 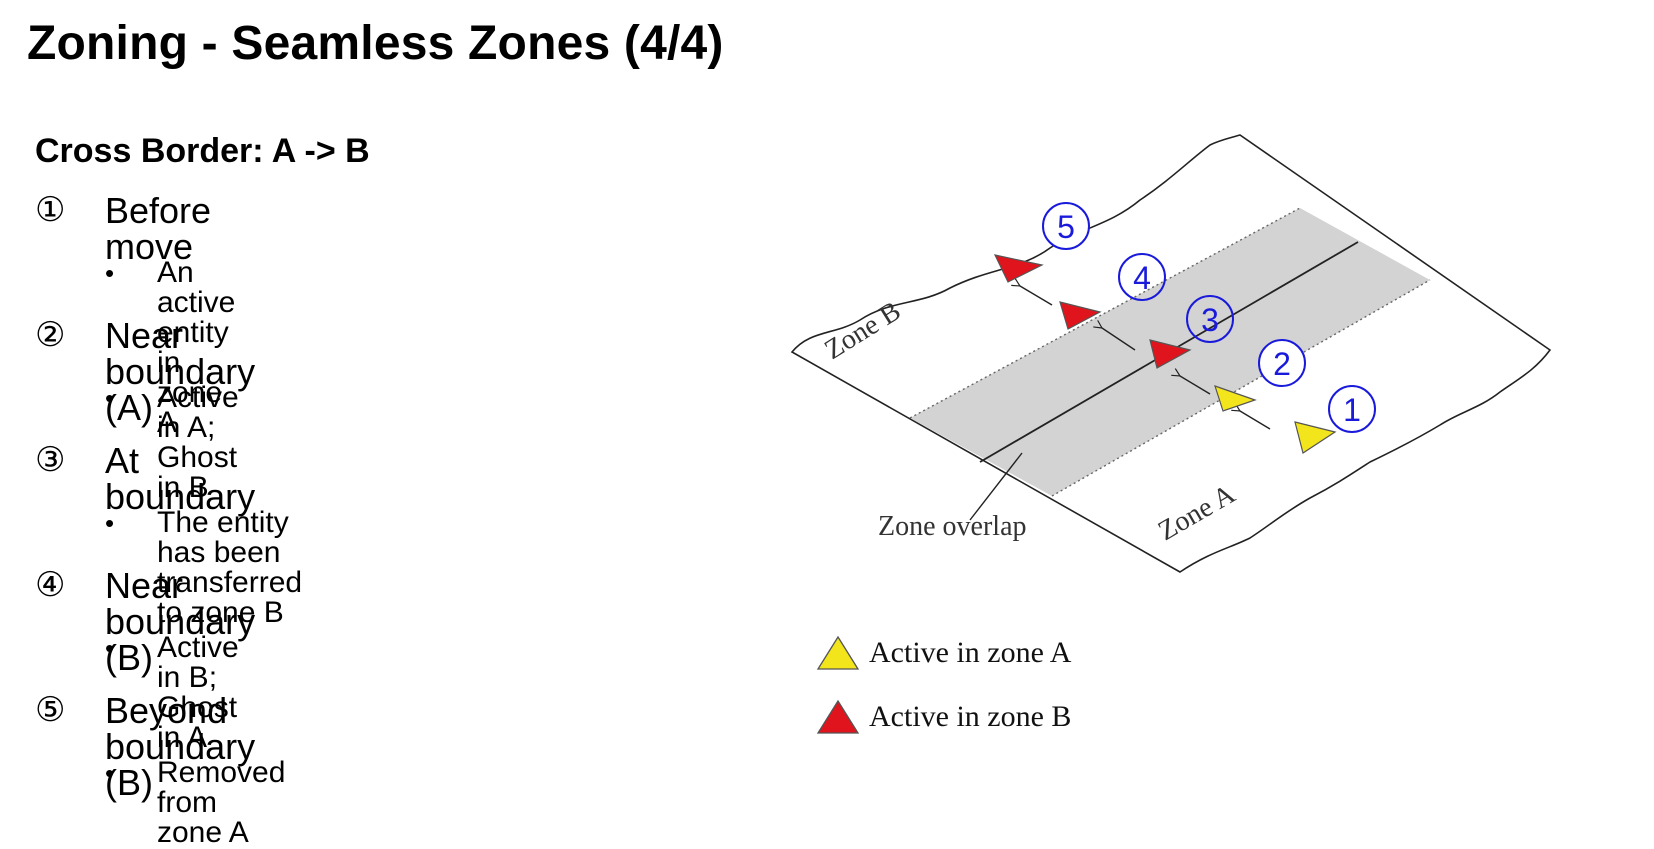 I want to click on slide-title: Zoning - Seamless Zones (4/4), so click(x=375, y=43).